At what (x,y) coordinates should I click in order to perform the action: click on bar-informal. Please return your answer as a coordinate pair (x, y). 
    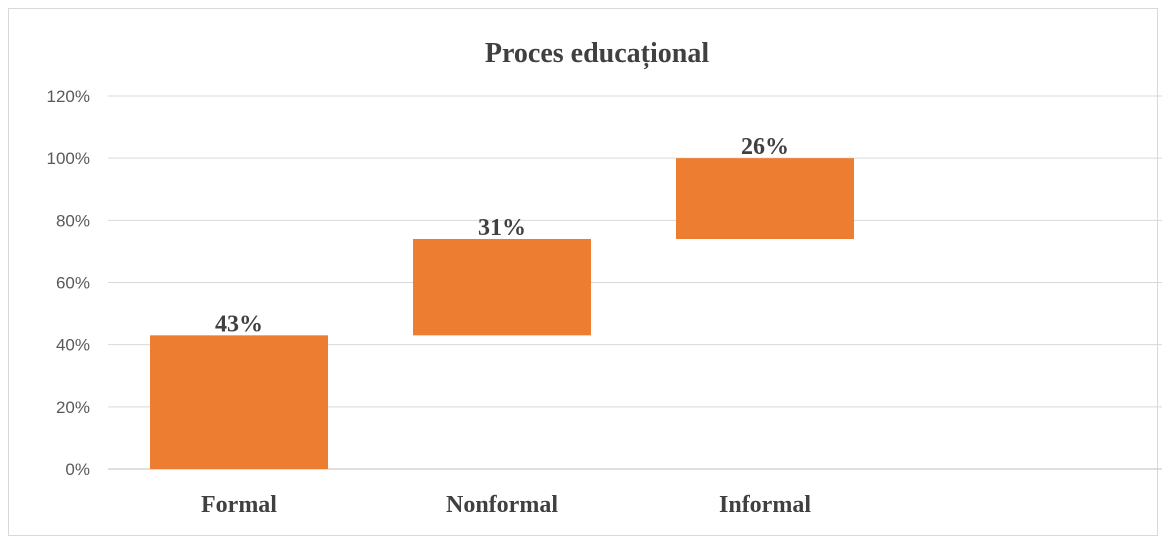
    Looking at the image, I should click on (765, 198).